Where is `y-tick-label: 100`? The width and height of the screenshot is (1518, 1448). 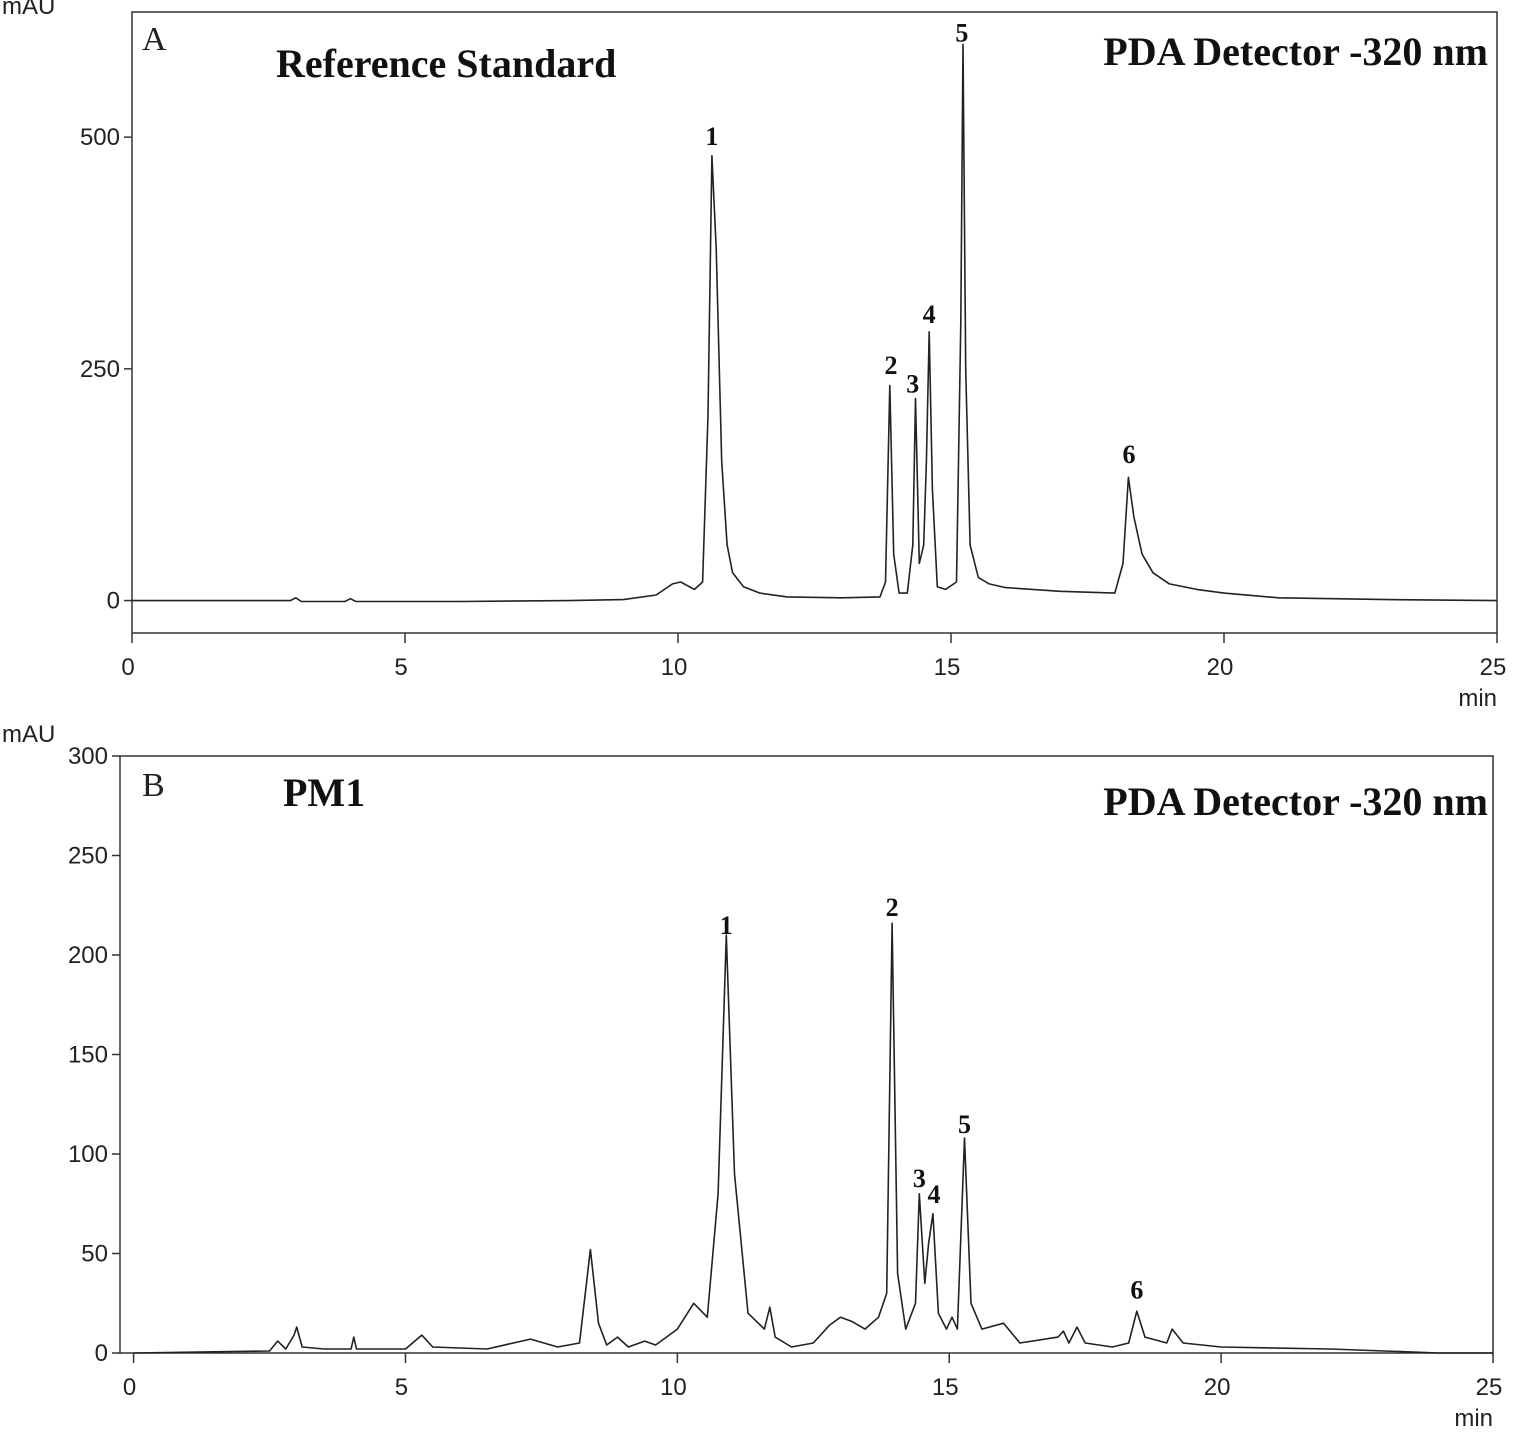
y-tick-label: 100 is located at coordinates (88, 1154).